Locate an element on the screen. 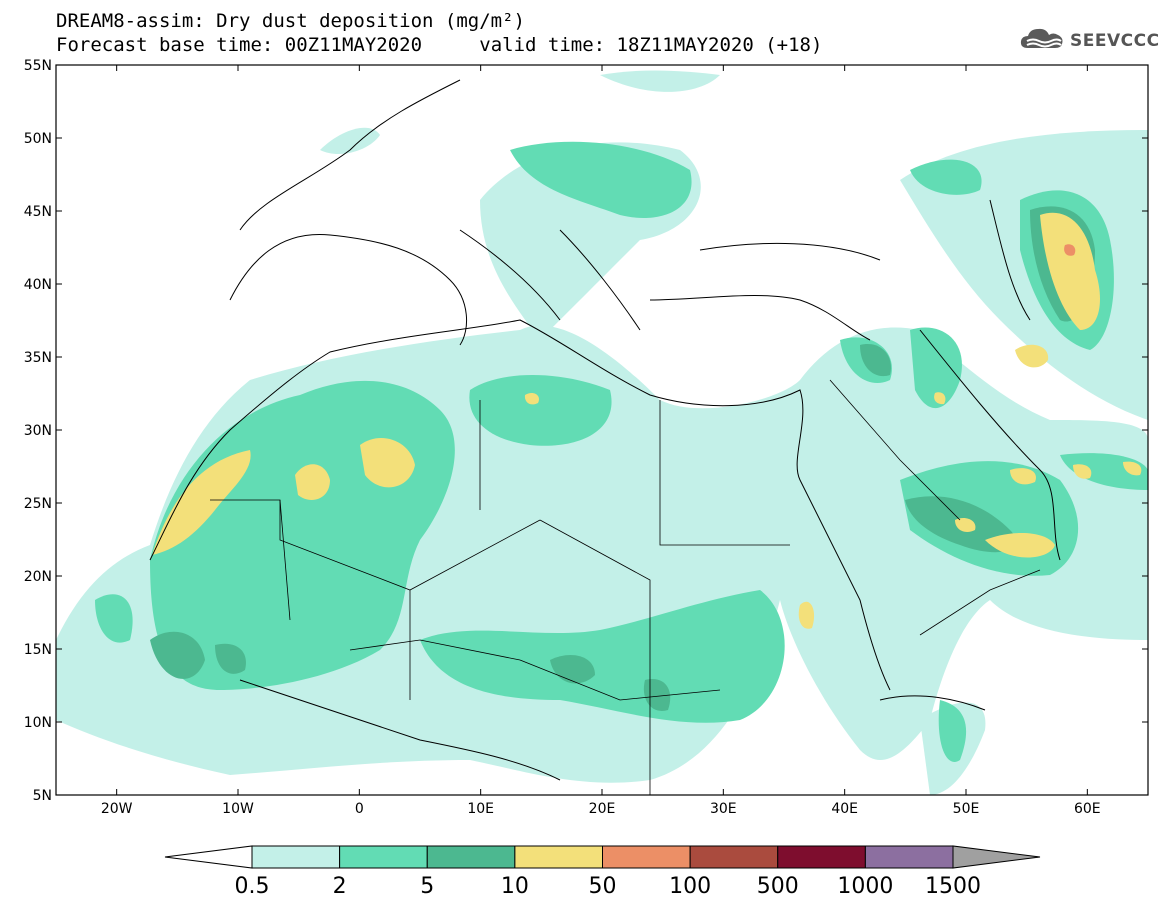 The width and height of the screenshot is (1165, 907). base-time: Forecast base time: 00Z11MAY2020 is located at coordinates (239, 45).